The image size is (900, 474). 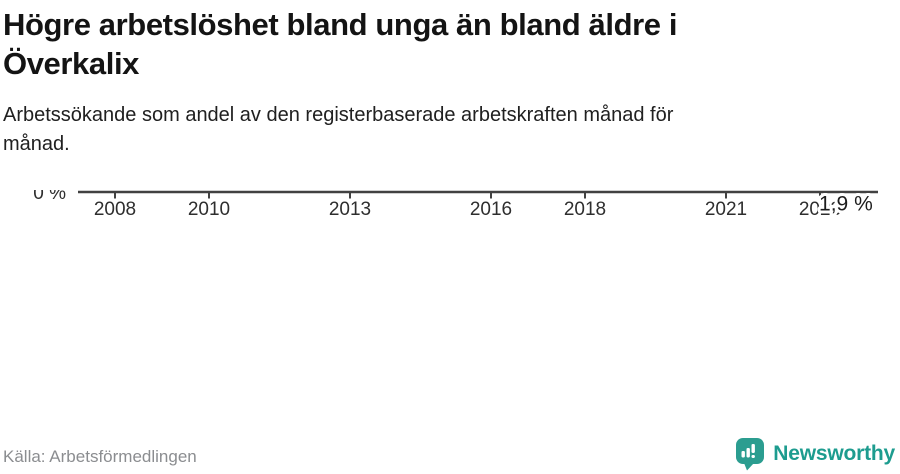 What do you see at coordinates (71, 63) in the screenshot?
I see `page-title-line2: Överkalix` at bounding box center [71, 63].